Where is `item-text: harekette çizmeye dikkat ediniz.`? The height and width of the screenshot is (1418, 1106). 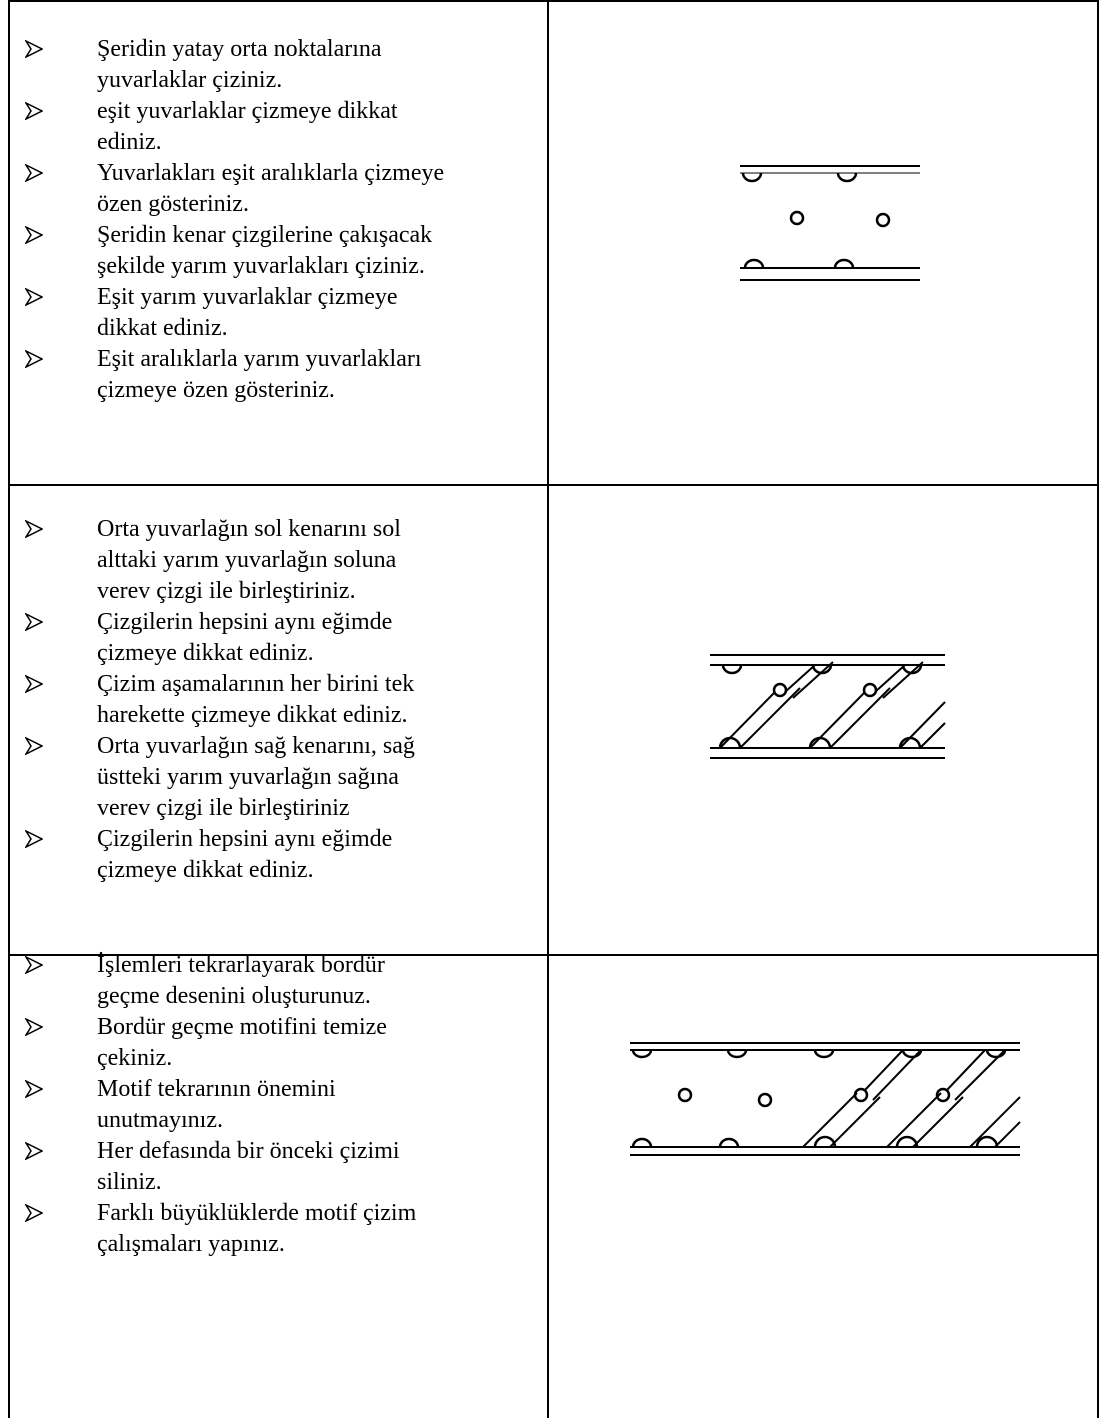 item-text: harekette çizmeye dikkat ediniz. is located at coordinates (252, 715).